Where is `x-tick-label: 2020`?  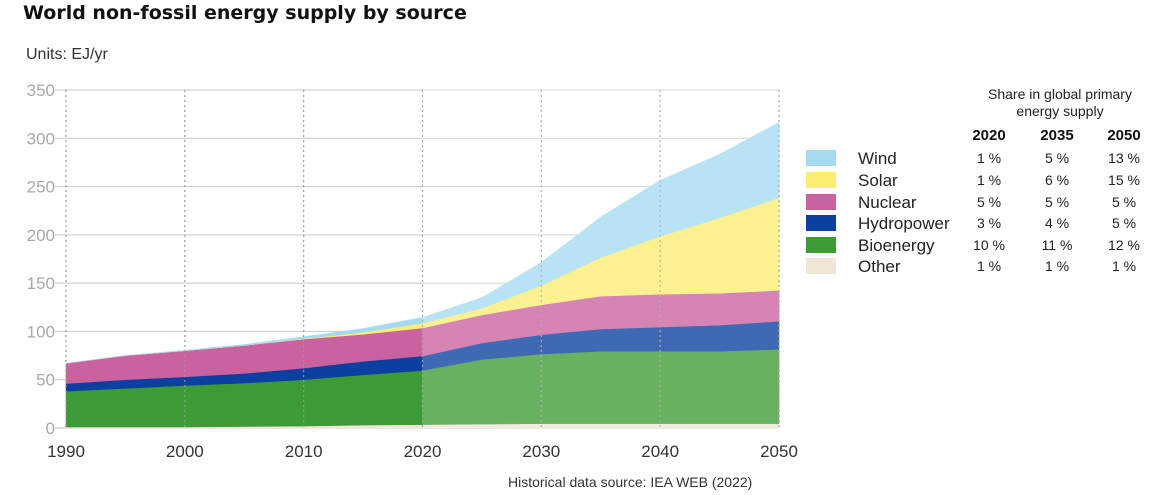
x-tick-label: 2020 is located at coordinates (423, 451).